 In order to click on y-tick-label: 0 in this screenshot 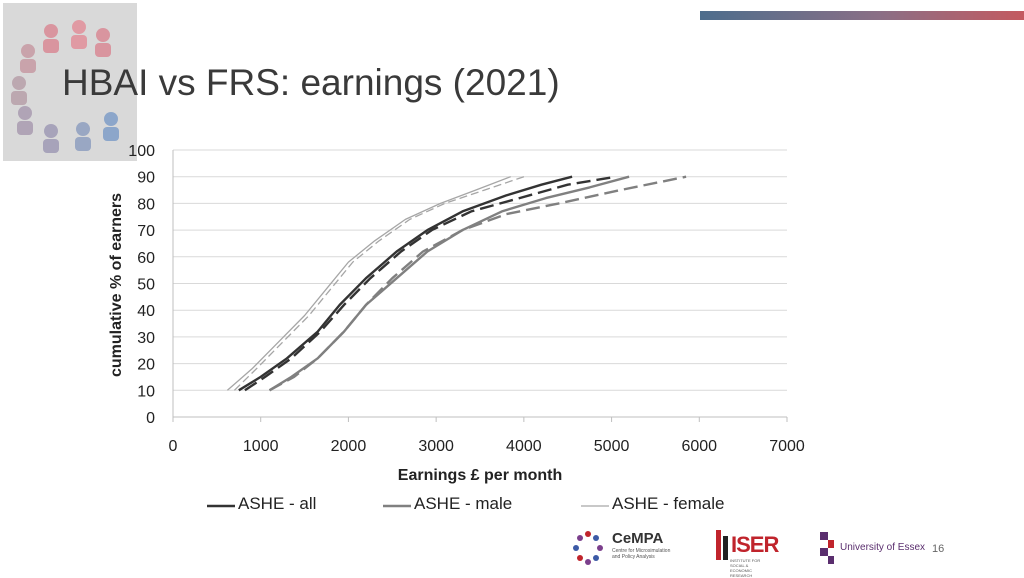, I will do `click(150, 418)`.